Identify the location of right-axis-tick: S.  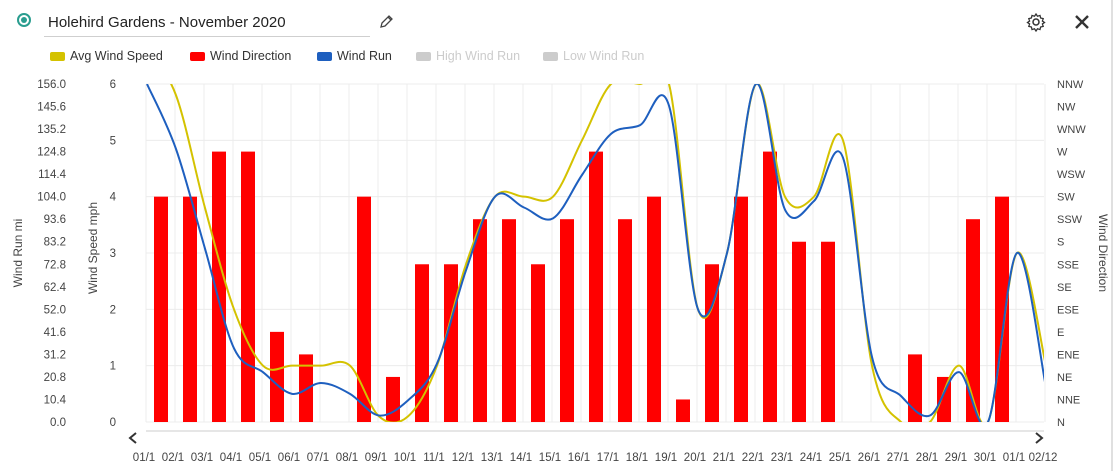
(1060, 243).